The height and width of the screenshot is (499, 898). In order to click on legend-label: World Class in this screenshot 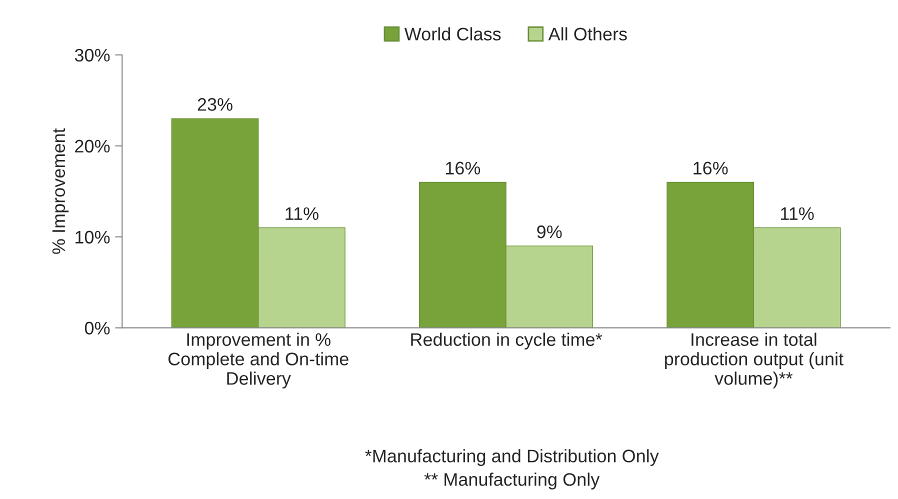, I will do `click(452, 33)`.